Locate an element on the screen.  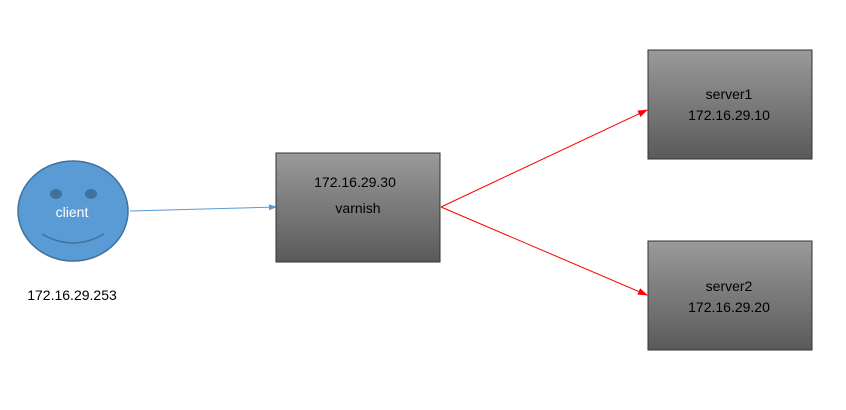
varnish-ip: 172.16.29.30 is located at coordinates (355, 182).